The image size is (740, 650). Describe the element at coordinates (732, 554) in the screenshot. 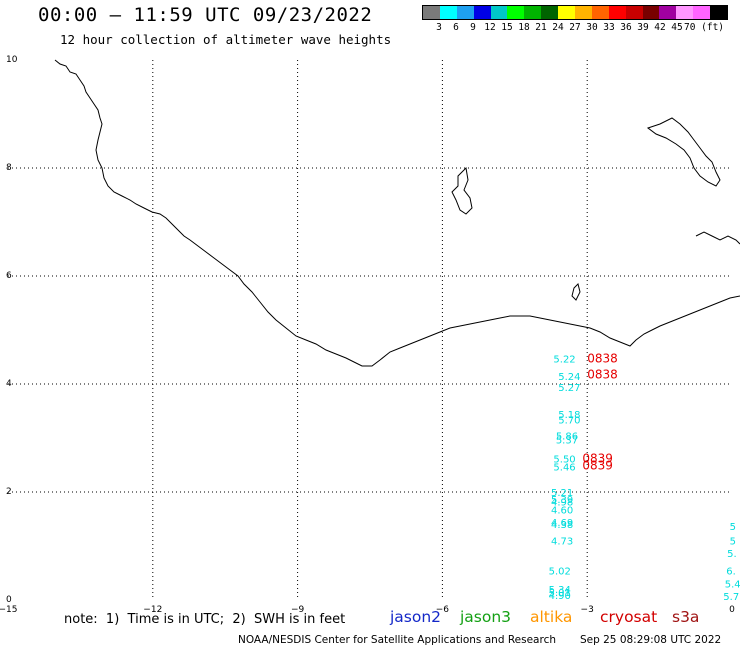

I see `edge-wave-height: 5.` at that location.